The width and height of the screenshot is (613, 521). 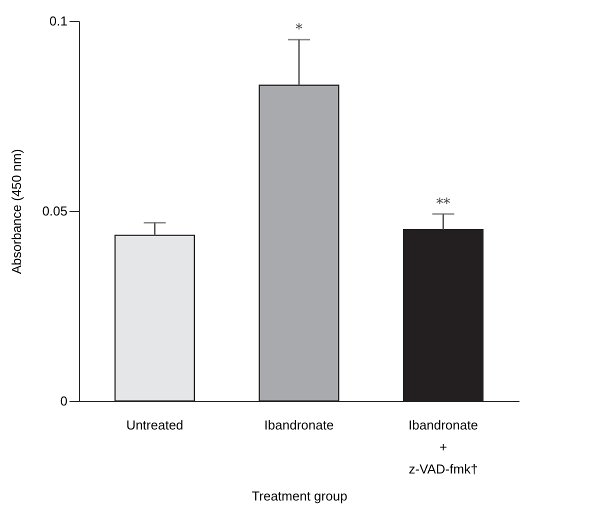 What do you see at coordinates (443, 204) in the screenshot?
I see `annotation: **` at bounding box center [443, 204].